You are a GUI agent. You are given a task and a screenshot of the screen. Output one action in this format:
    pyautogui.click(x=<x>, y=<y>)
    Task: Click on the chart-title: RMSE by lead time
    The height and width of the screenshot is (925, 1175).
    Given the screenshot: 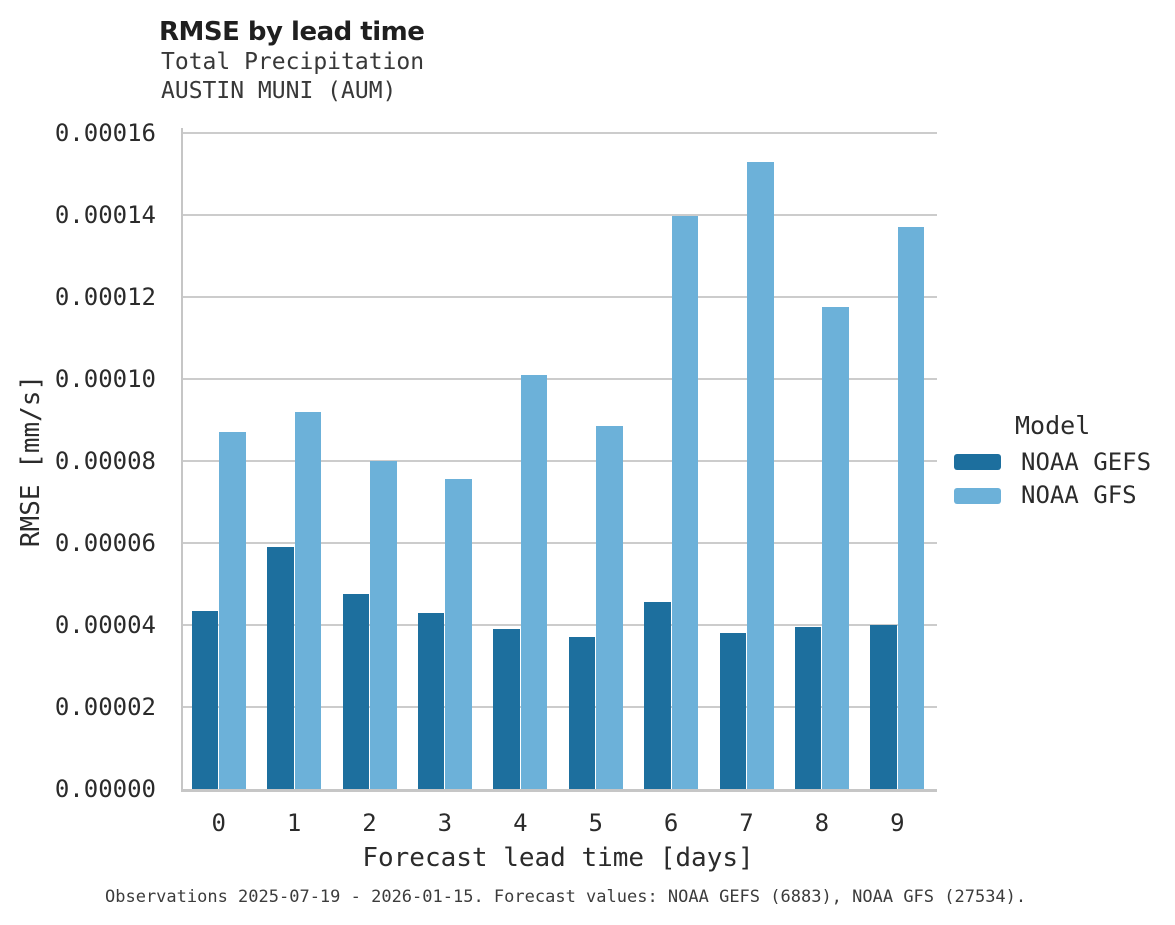 What is the action you would take?
    pyautogui.click(x=292, y=32)
    